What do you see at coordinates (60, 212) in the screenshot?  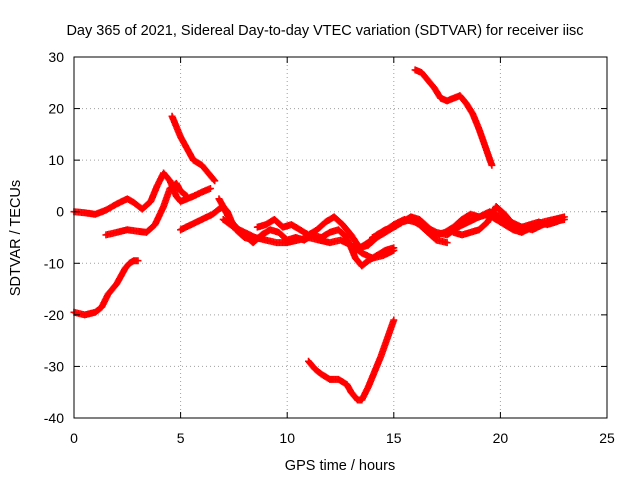 I see `y-tick-label: 0` at bounding box center [60, 212].